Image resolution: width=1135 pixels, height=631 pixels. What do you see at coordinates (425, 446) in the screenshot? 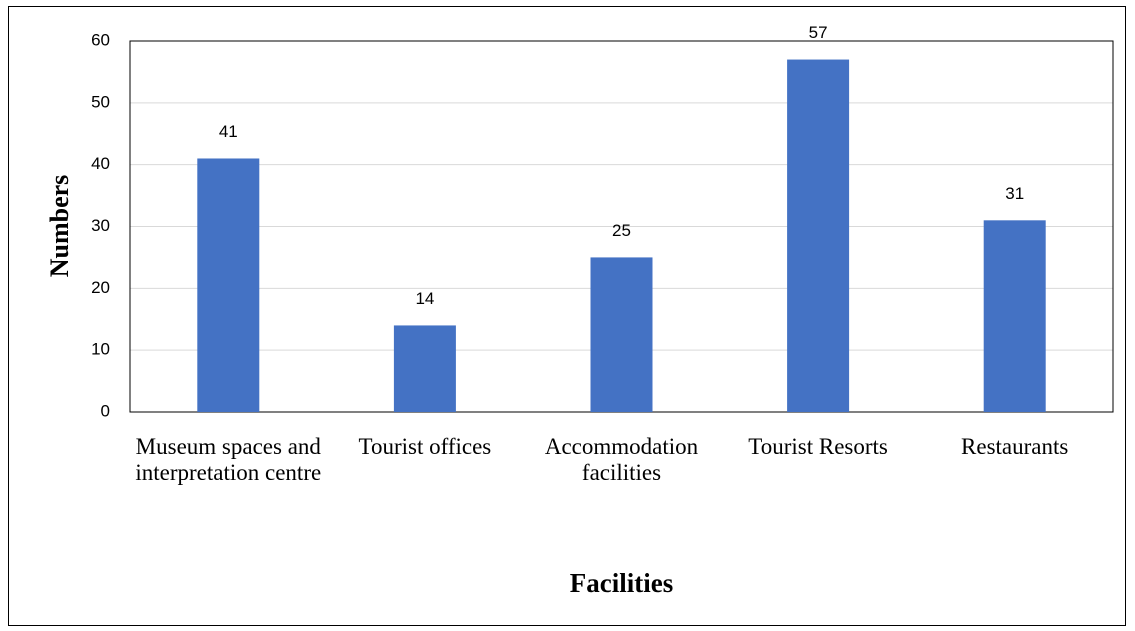
I see `x-tick-label: Tourist offices` at bounding box center [425, 446].